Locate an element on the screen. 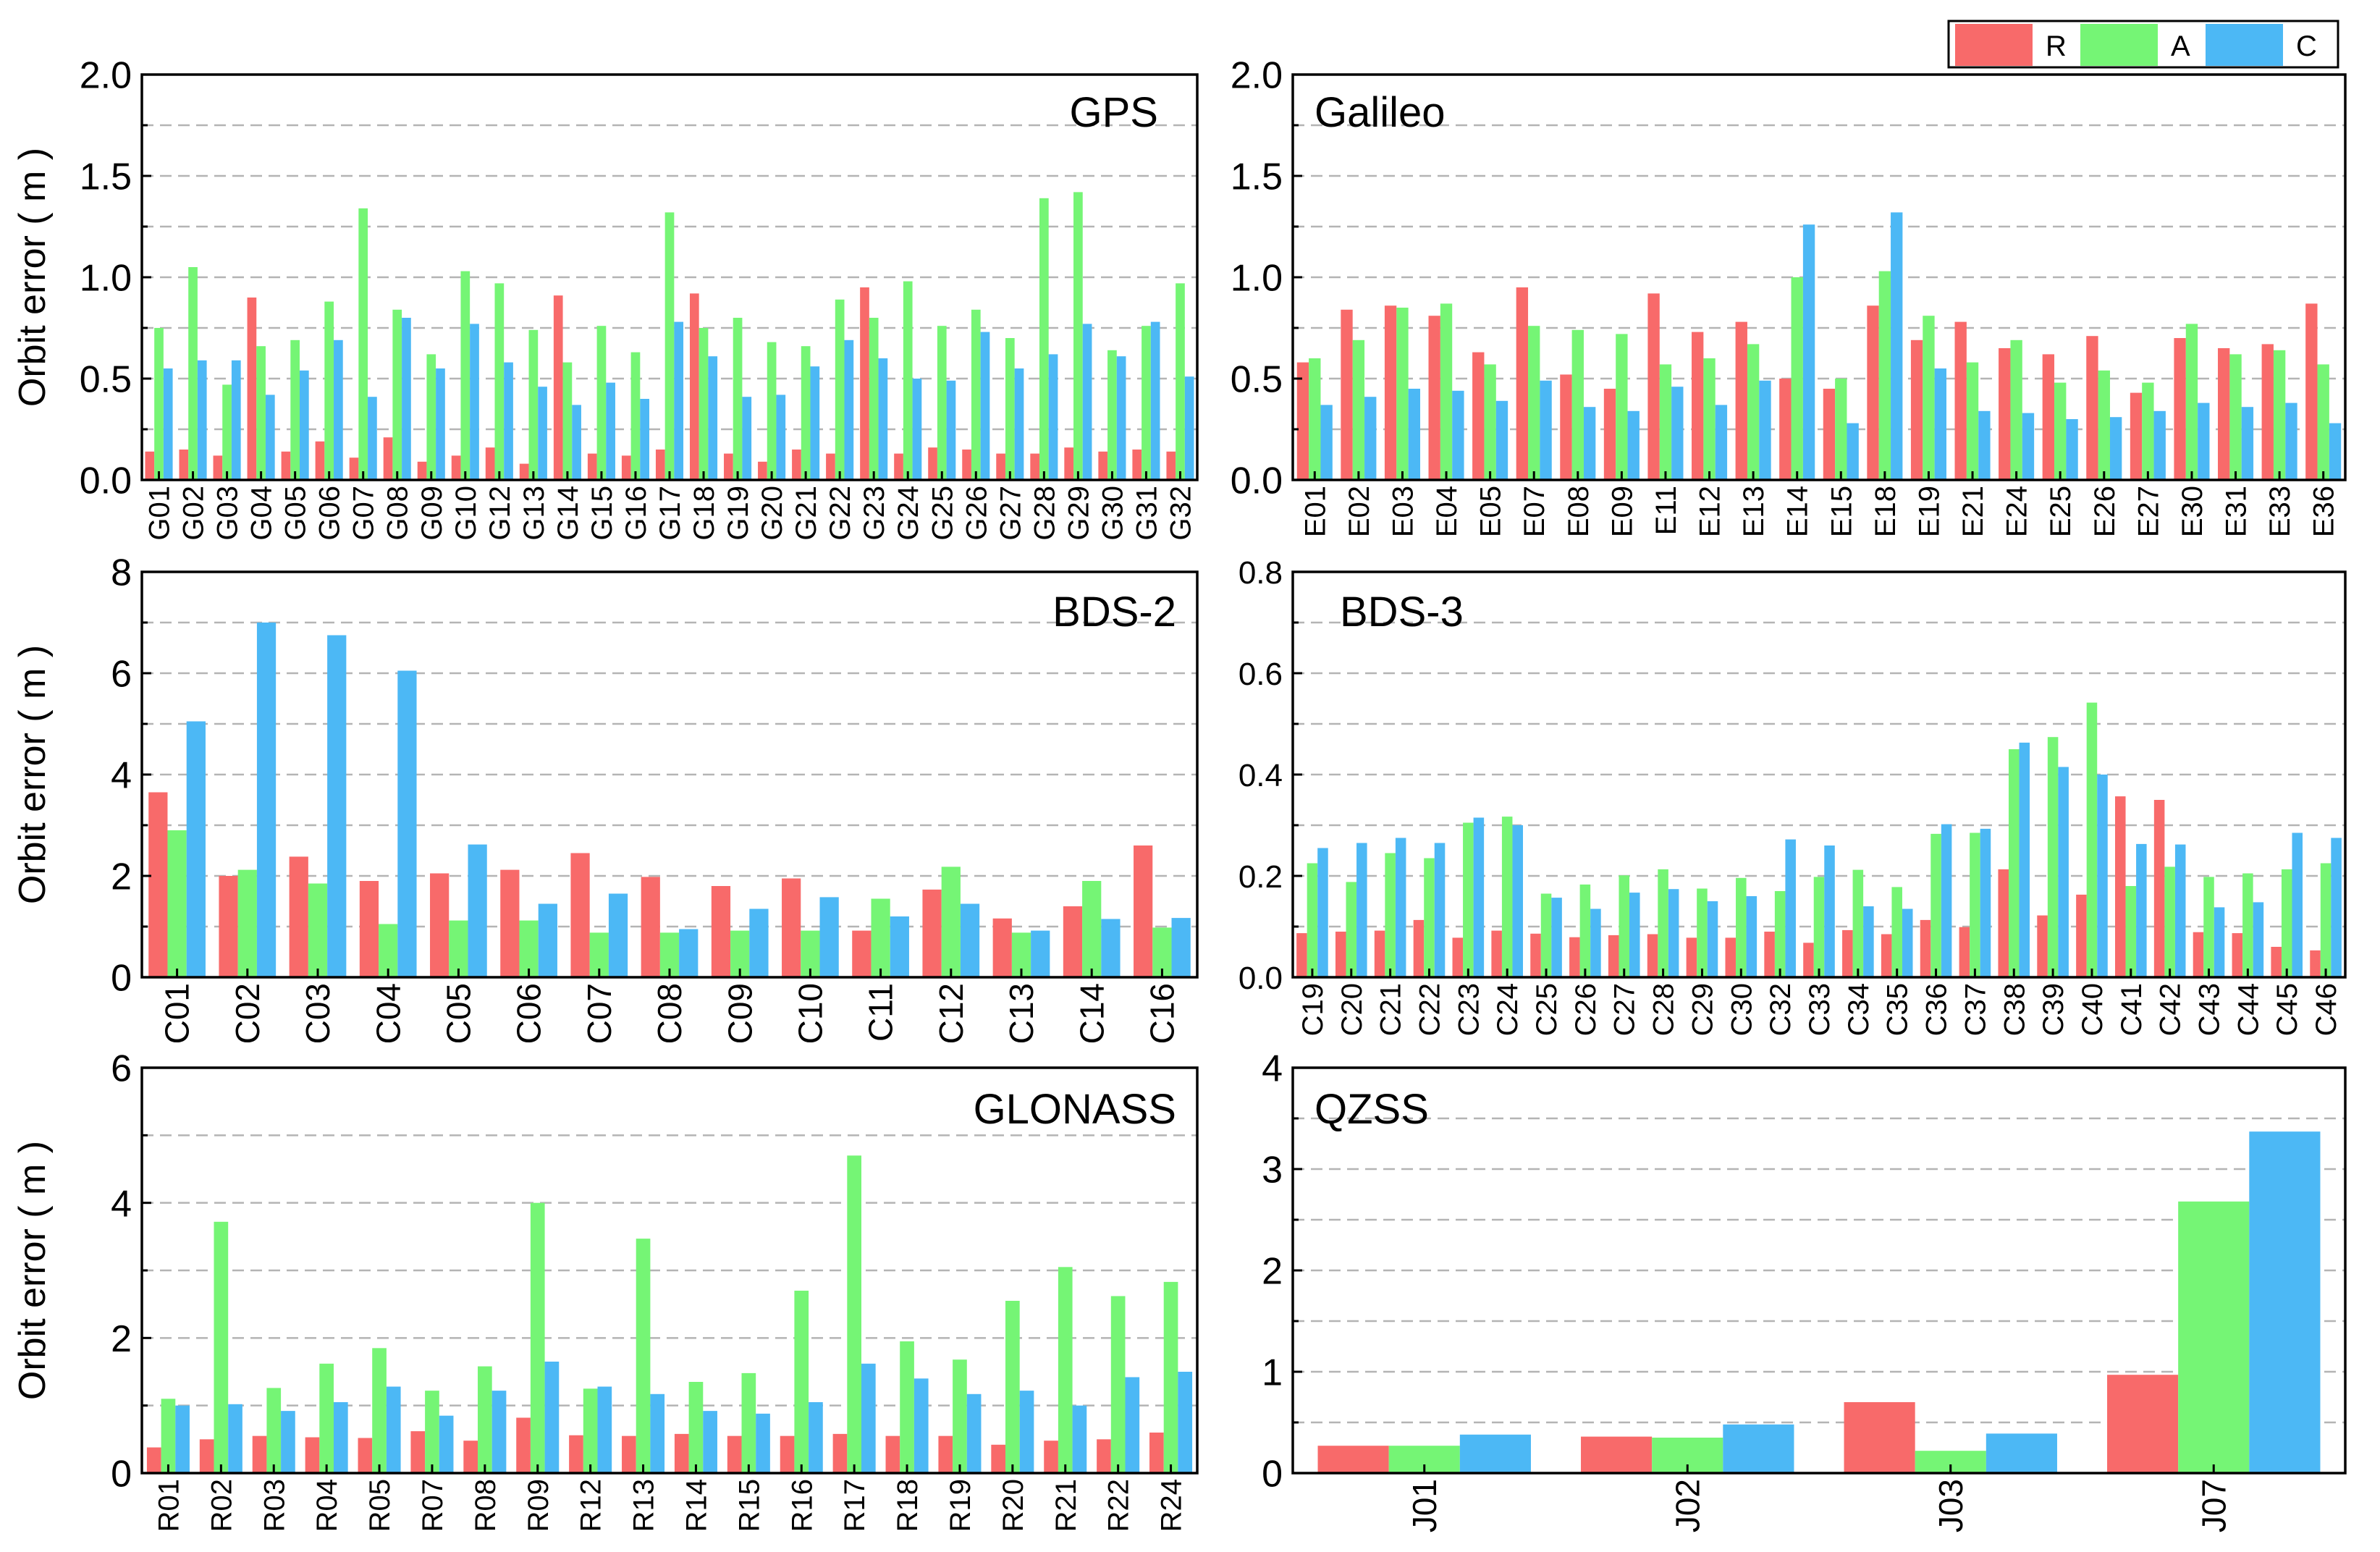  bds-3-bar-r-c39 is located at coordinates (2042, 946).